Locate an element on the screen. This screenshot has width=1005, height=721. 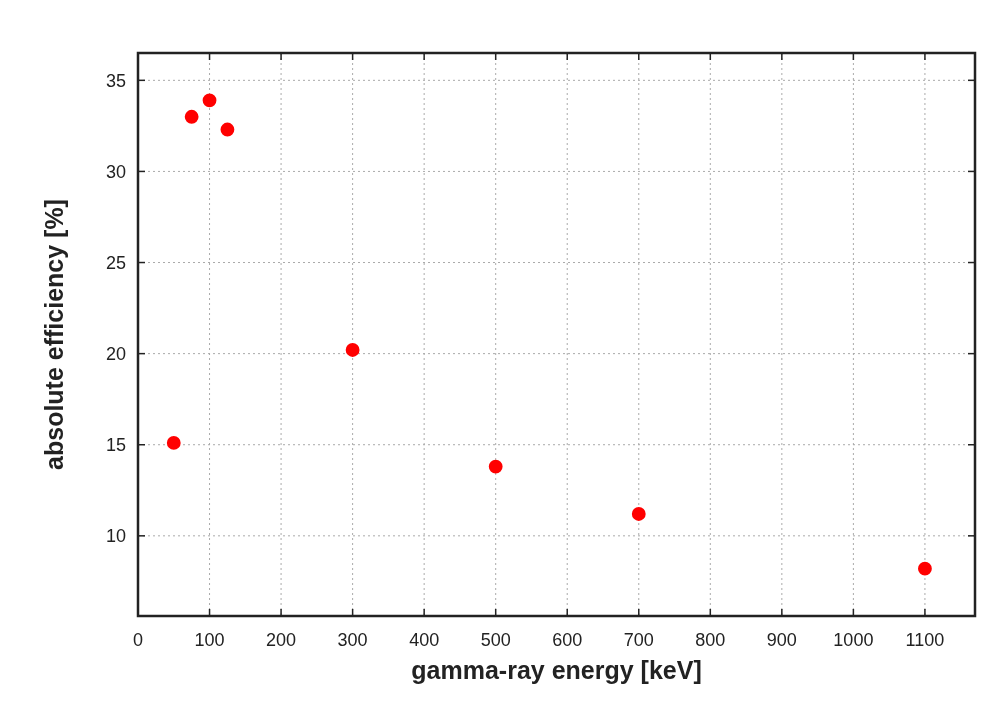
x-tick-label: 100 is located at coordinates (209, 640).